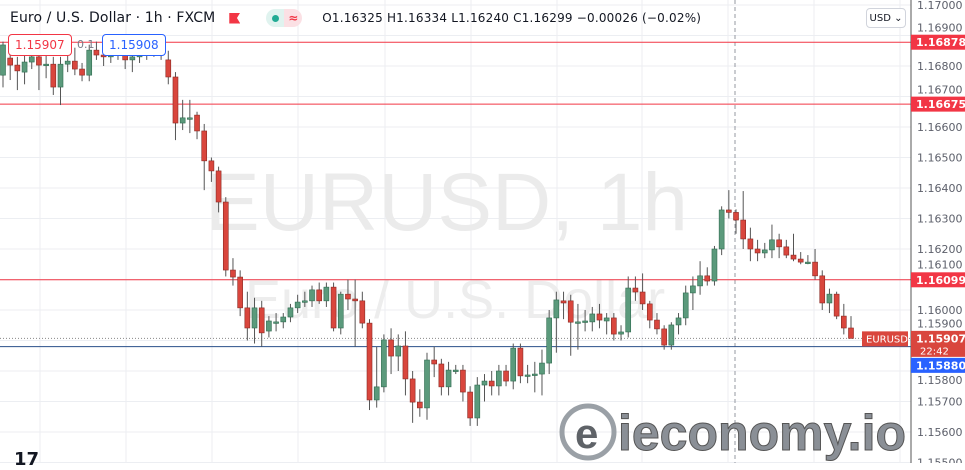  What do you see at coordinates (733, 432) in the screenshot?
I see `ieconomy-logo: e ieconomy.io` at bounding box center [733, 432].